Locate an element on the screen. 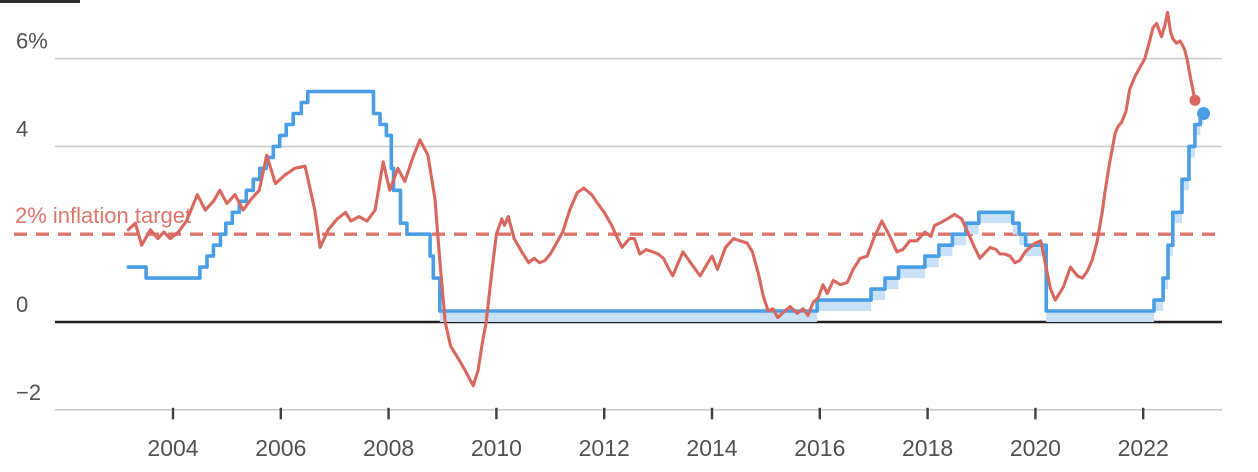  x-axis-label-2020: 2020 is located at coordinates (1035, 448).